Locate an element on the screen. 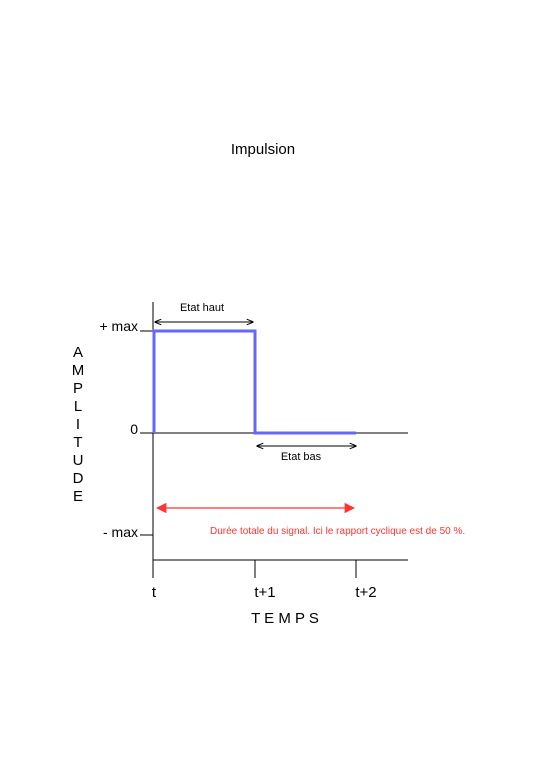 This screenshot has height=761, width=534. page-title: Impulsion is located at coordinates (263, 149).